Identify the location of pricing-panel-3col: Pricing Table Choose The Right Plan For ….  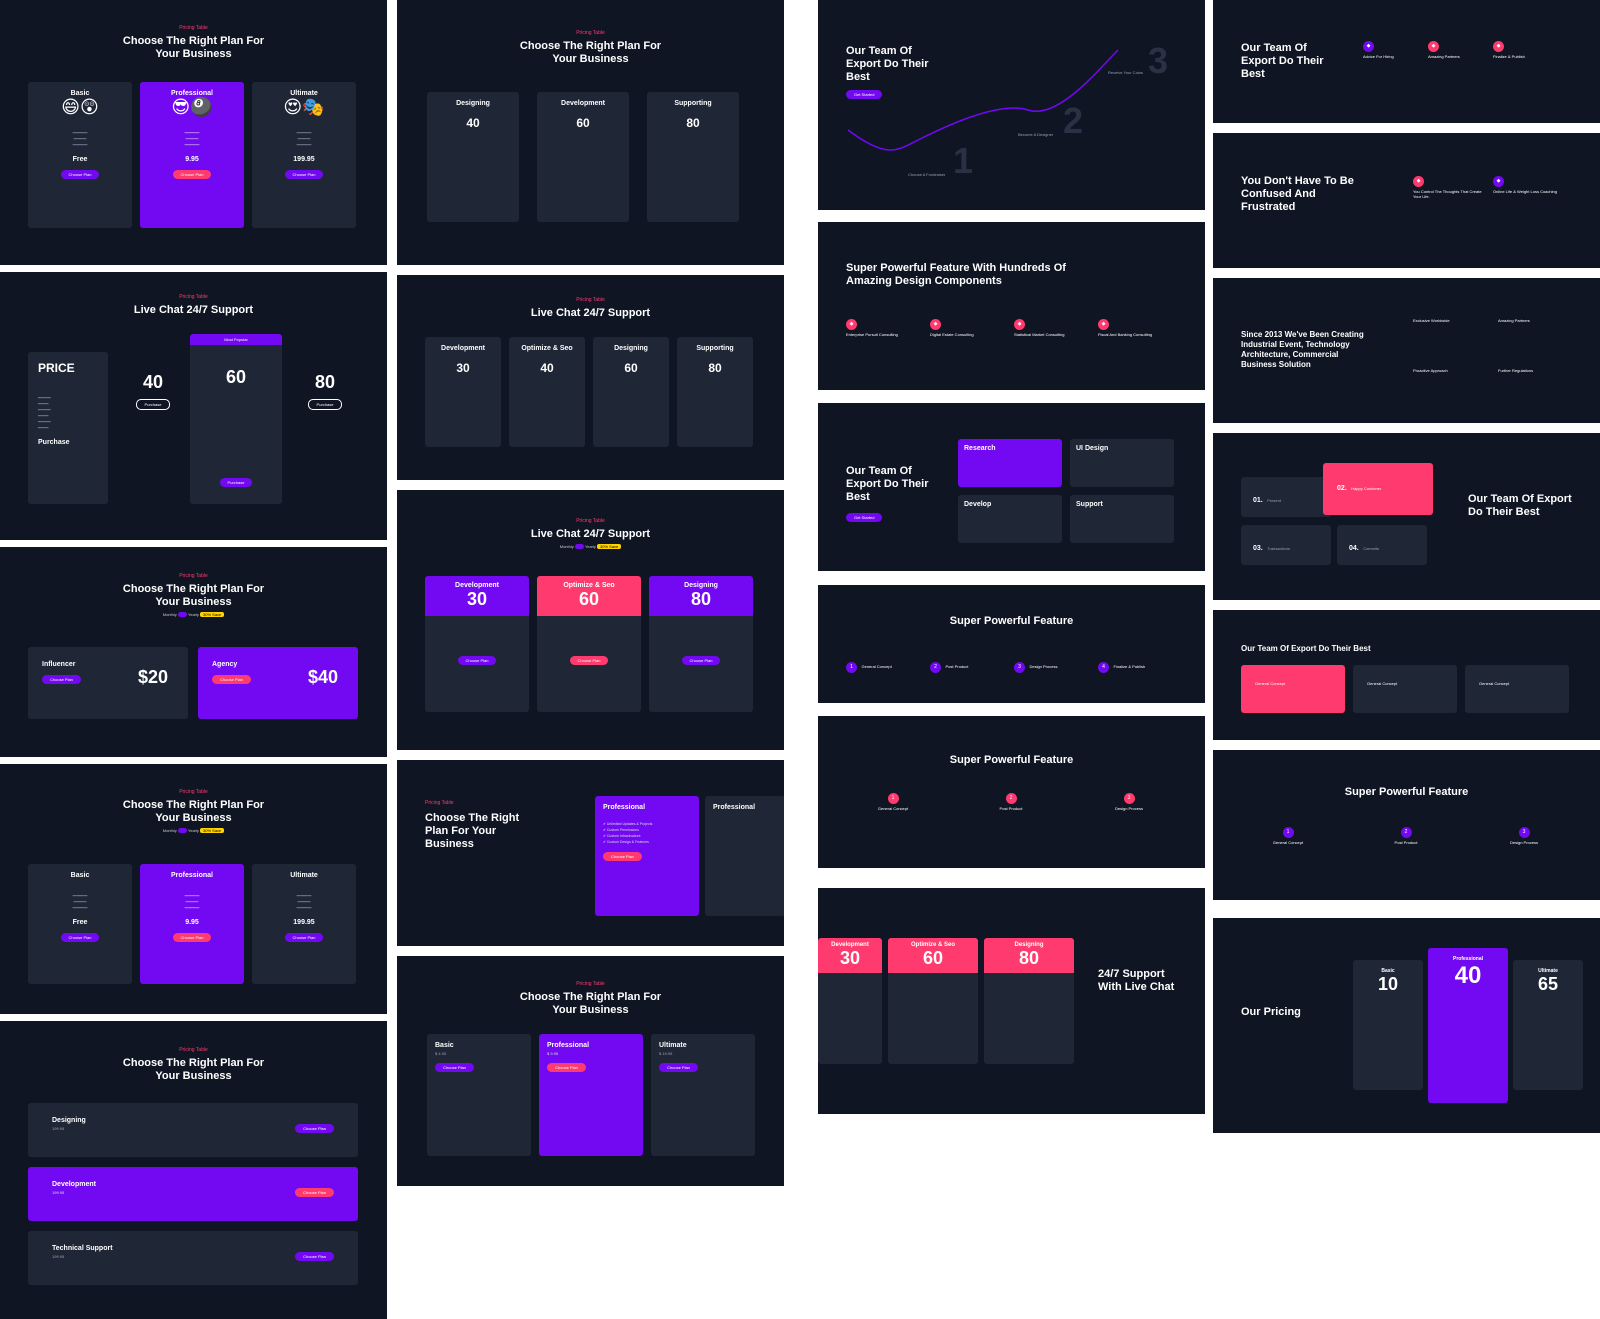
(590, 132).